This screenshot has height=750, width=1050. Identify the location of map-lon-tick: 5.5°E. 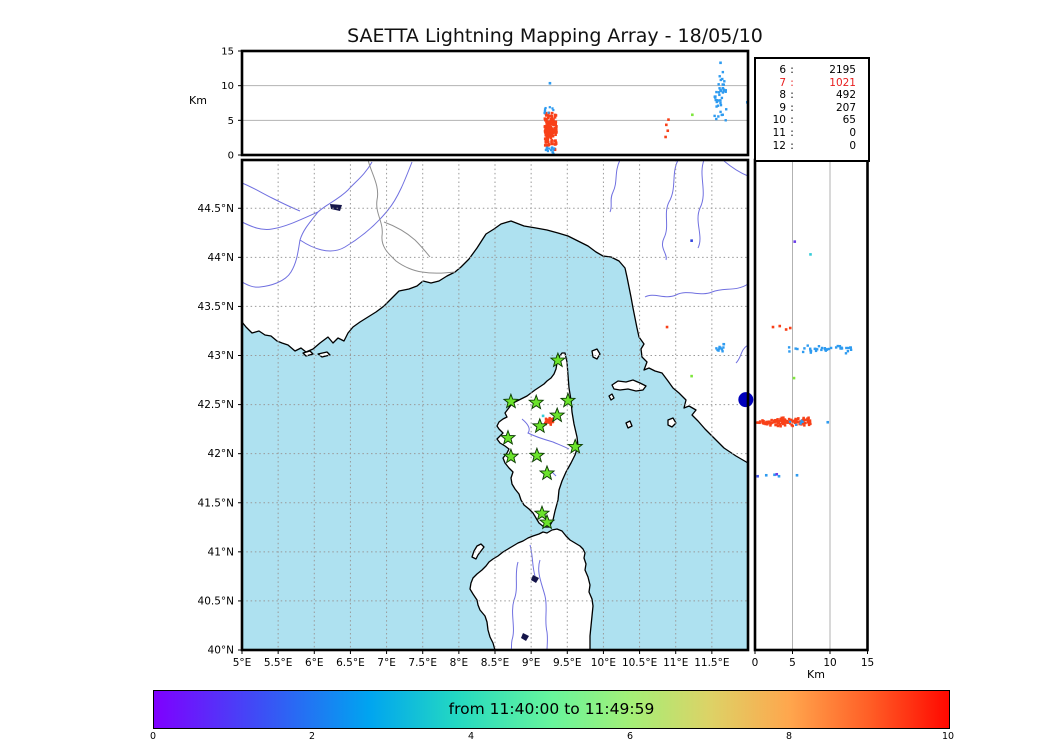
(278, 663).